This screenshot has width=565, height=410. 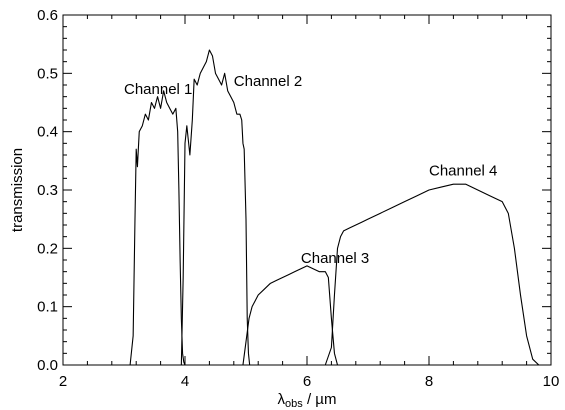 What do you see at coordinates (157, 228) in the screenshot?
I see `channel-1-curve` at bounding box center [157, 228].